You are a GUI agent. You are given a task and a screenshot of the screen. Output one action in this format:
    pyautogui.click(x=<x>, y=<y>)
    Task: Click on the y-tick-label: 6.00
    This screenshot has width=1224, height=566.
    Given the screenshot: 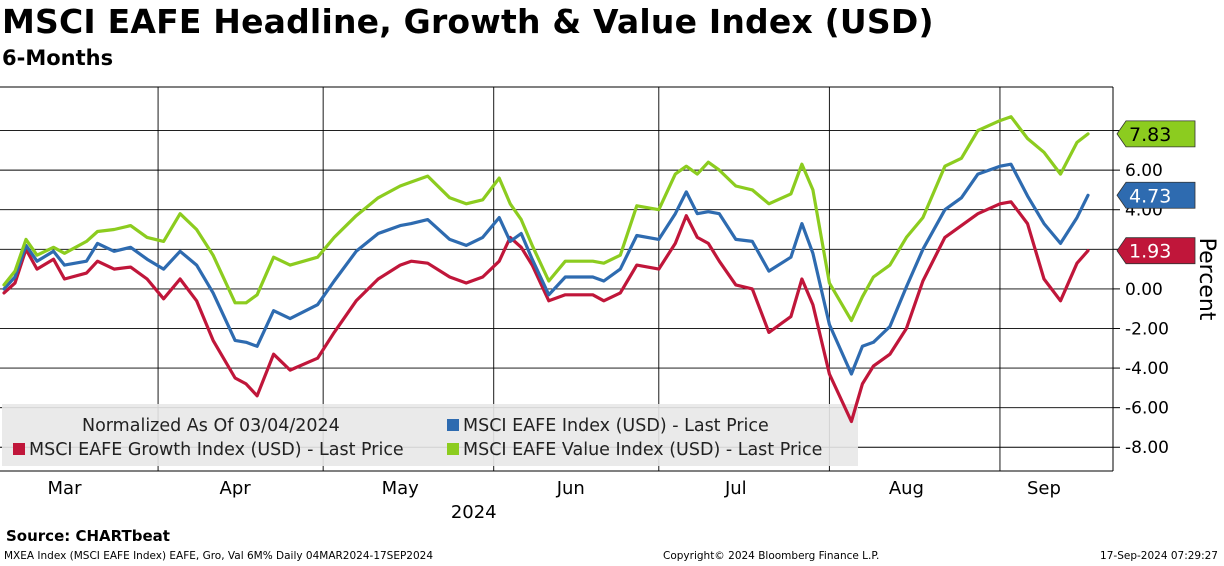 What is the action you would take?
    pyautogui.click(x=1144, y=171)
    